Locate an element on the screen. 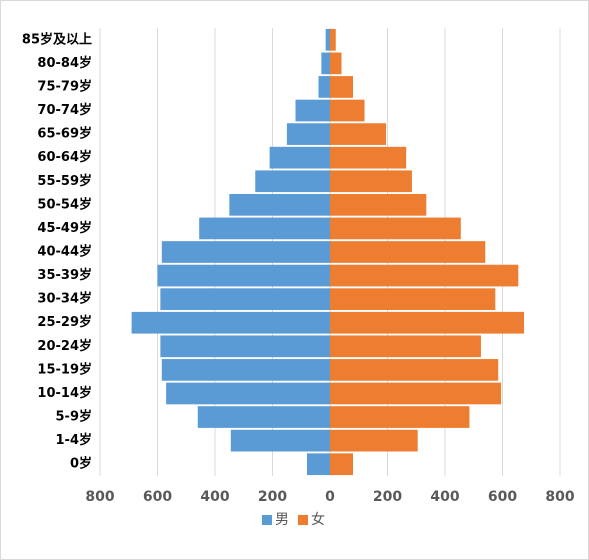  y-tick-label: 35-39岁 is located at coordinates (64, 275).